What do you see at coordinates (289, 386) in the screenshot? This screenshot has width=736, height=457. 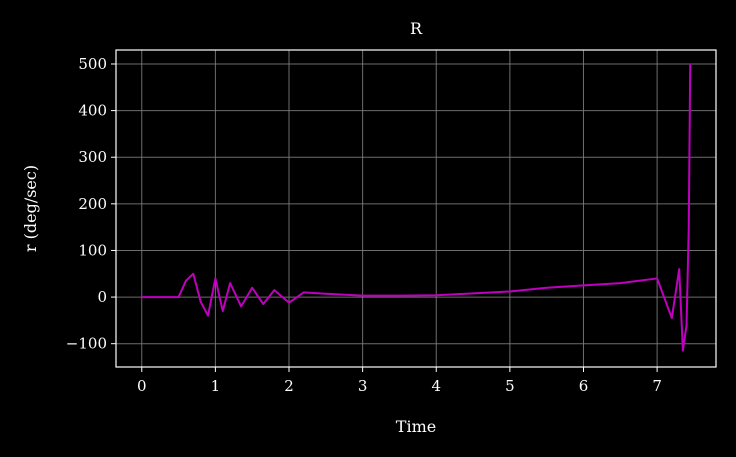 I see `x-tick-label: 2` at bounding box center [289, 386].